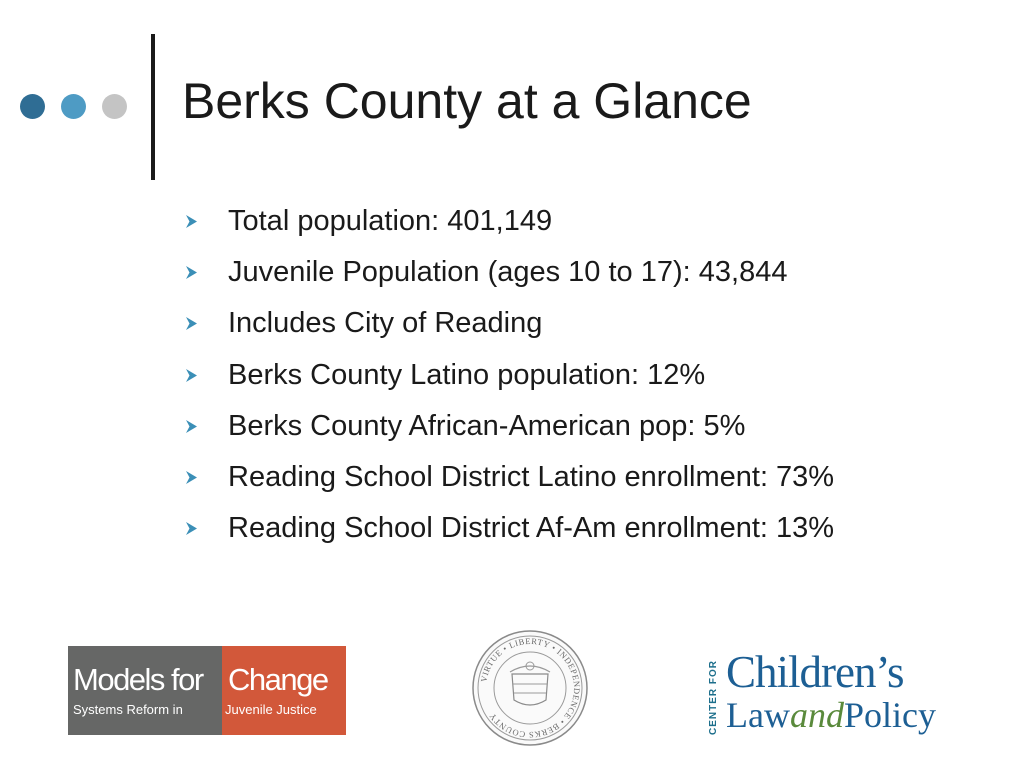  Describe the element at coordinates (467, 101) in the screenshot. I see `slide-title: Berks County at a Glance` at that location.